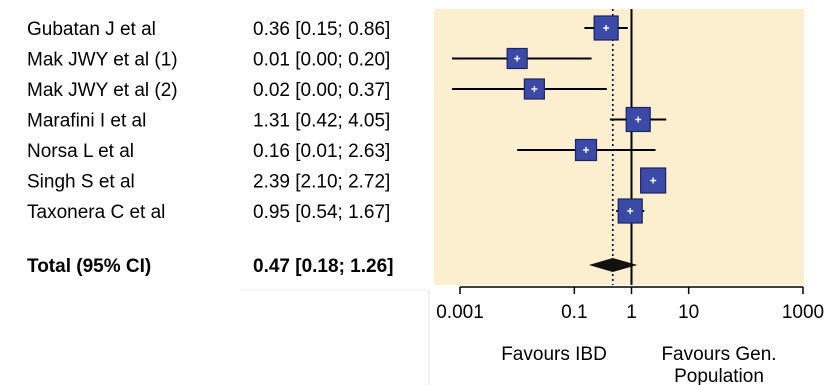 This screenshot has height=385, width=833. What do you see at coordinates (321, 90) in the screenshot?
I see `study-ci: 0.02 [0.00; 0.37]` at bounding box center [321, 90].